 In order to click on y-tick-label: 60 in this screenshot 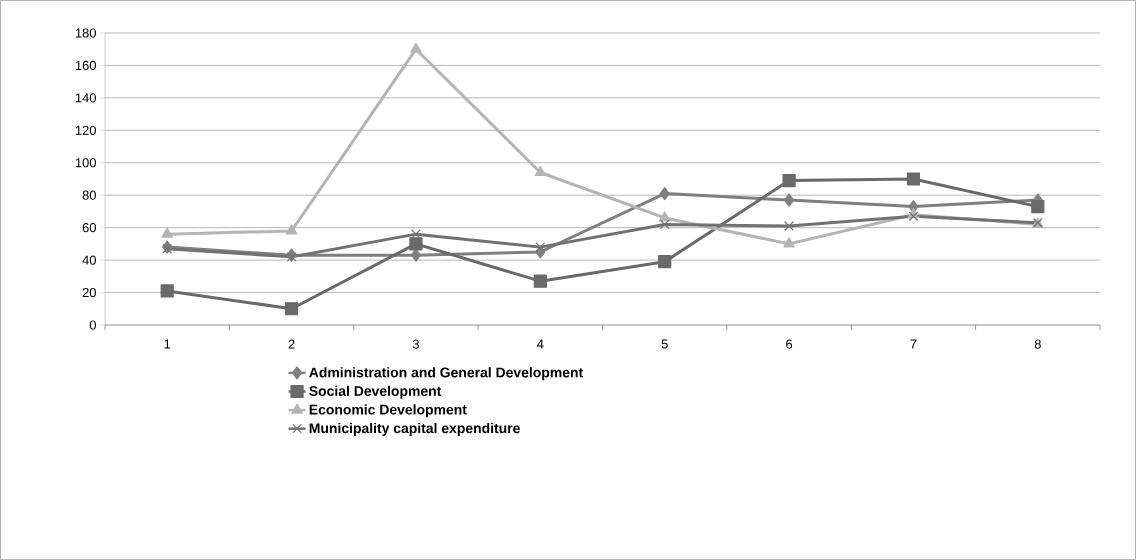, I will do `click(89, 228)`.